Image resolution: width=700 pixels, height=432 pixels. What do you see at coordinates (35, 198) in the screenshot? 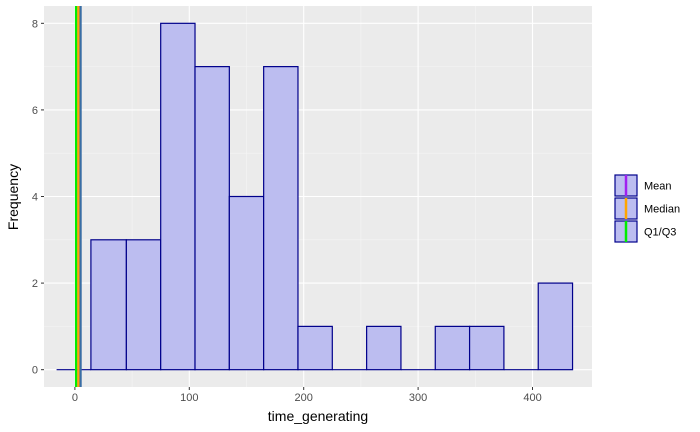
I see `y-tick-label: 4` at bounding box center [35, 198].